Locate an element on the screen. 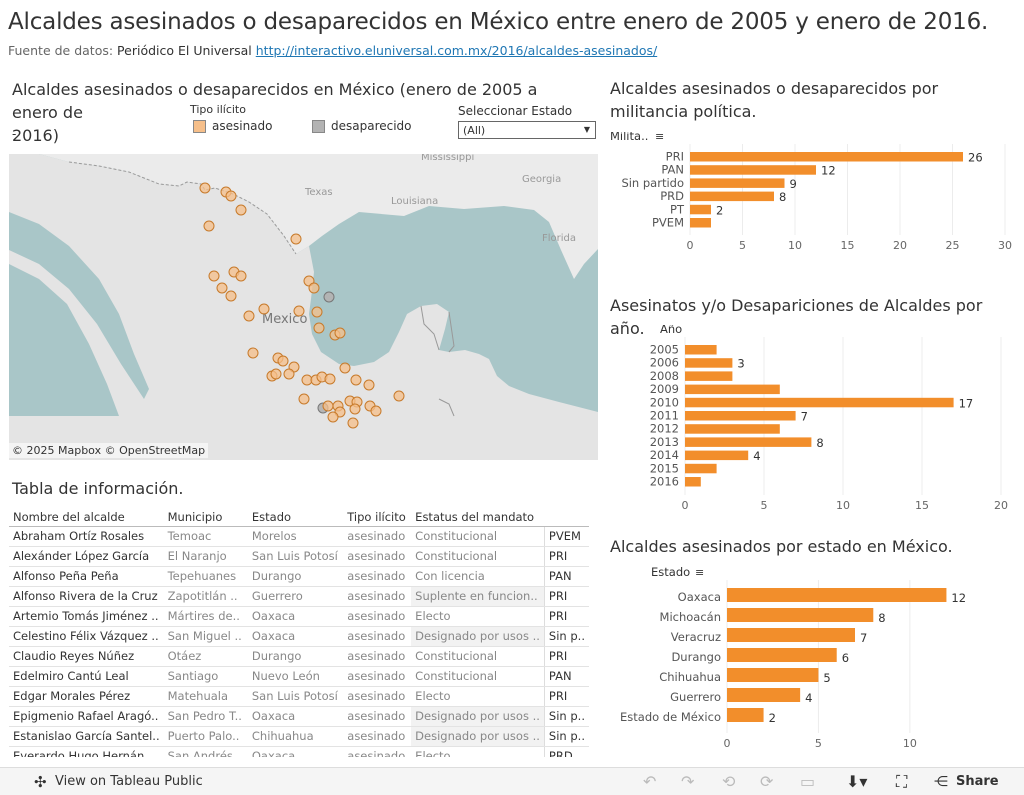 The width and height of the screenshot is (1024, 795). table-cell-state: Oaxaca is located at coordinates (295, 716).